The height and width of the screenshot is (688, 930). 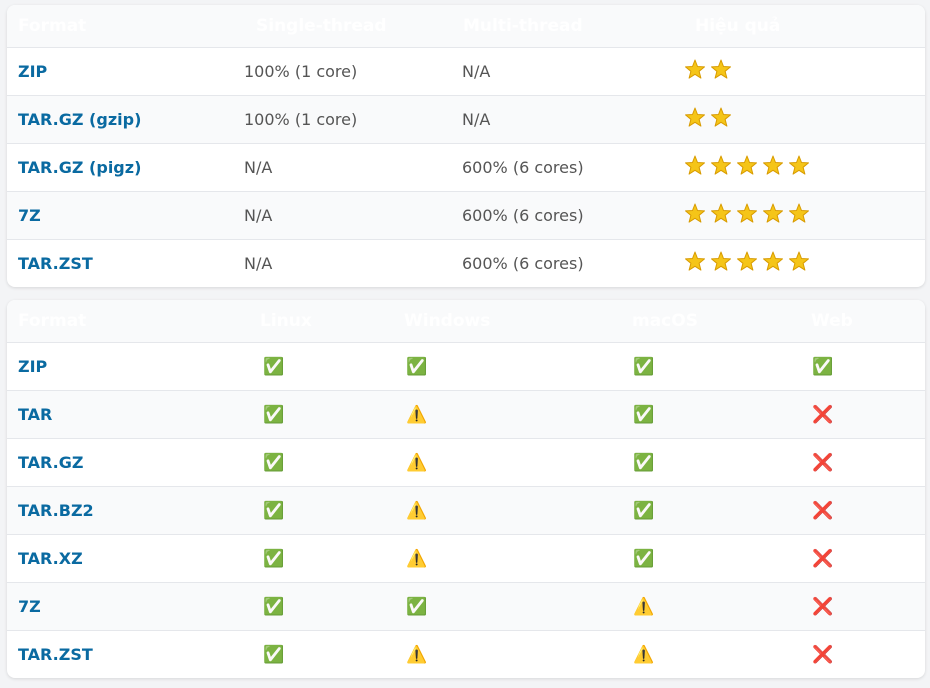 I want to click on table-row: TAR.GZ (gzip) 100% (1 core) N/A, so click(x=466, y=119).